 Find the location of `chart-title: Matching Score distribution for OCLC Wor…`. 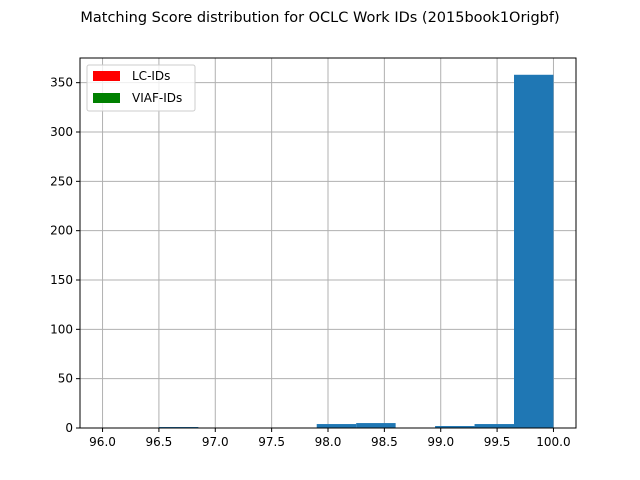

chart-title: Matching Score distribution for OCLC Wor… is located at coordinates (319, 18).